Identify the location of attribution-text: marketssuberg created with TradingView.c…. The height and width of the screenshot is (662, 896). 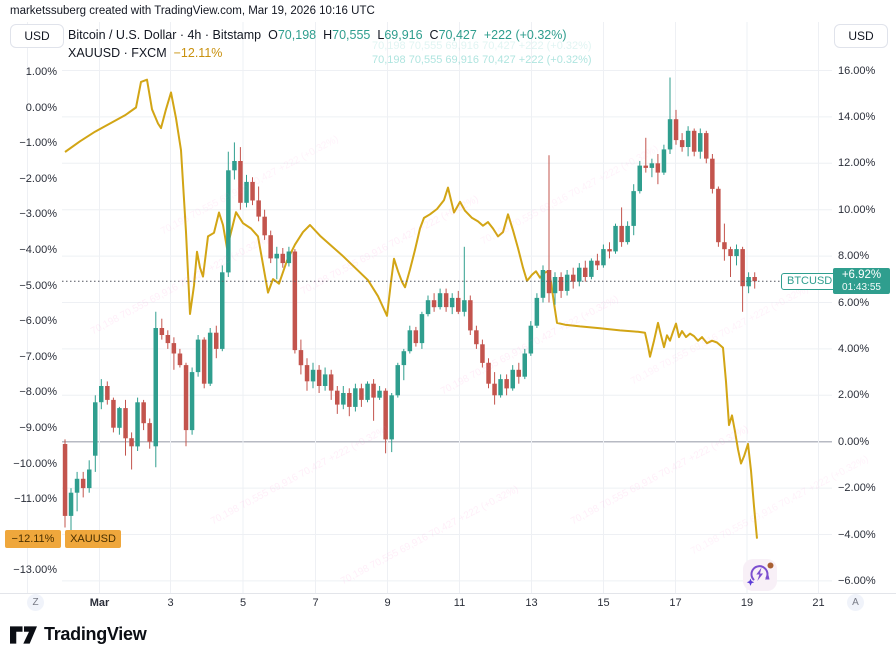
(192, 11).